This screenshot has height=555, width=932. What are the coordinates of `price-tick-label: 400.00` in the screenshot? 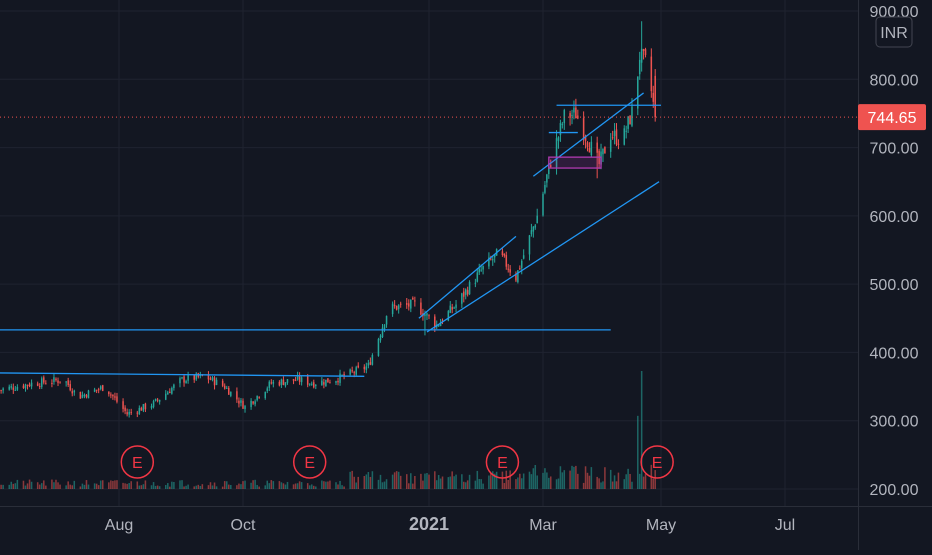 It's located at (894, 353).